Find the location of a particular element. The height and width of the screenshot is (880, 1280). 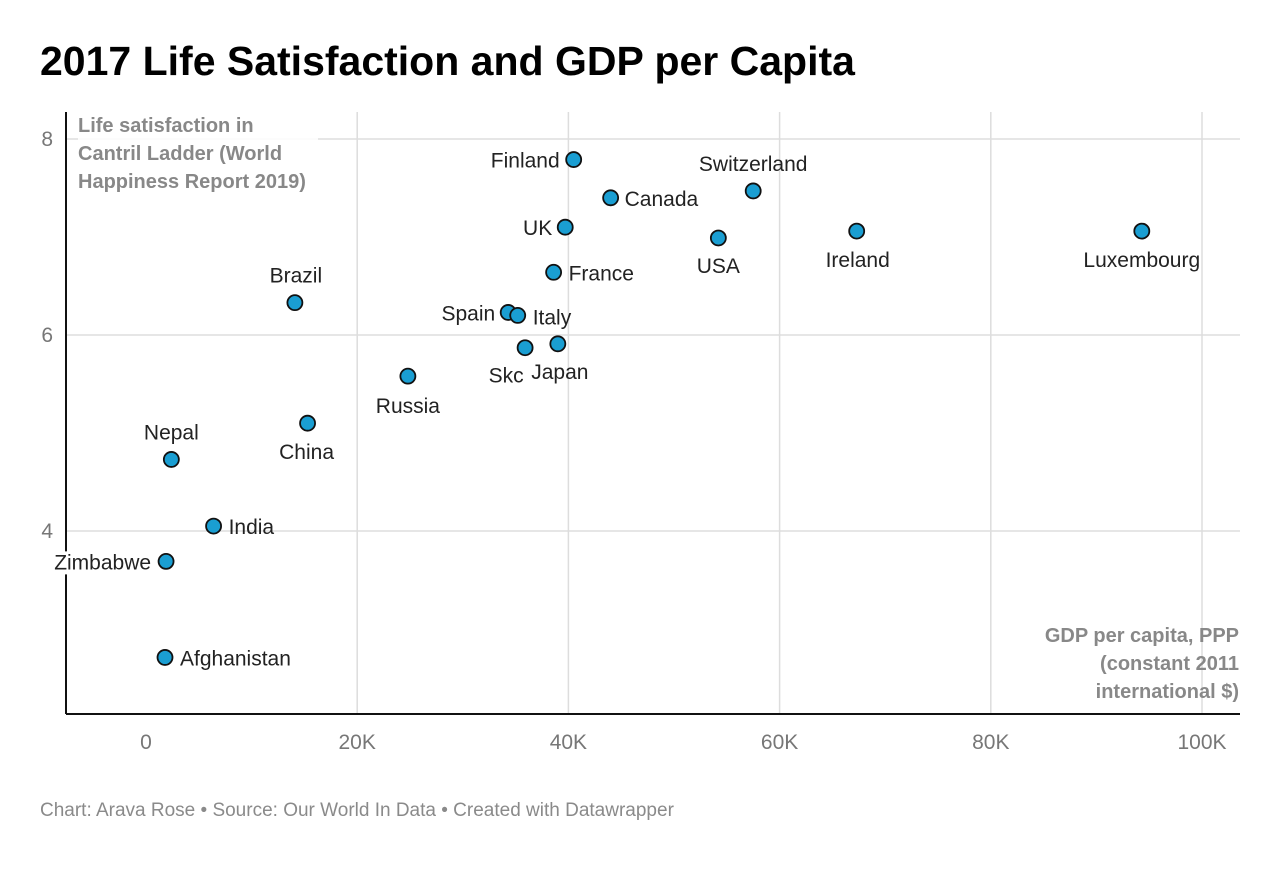

y-tick-label: 4 is located at coordinates (47, 531).